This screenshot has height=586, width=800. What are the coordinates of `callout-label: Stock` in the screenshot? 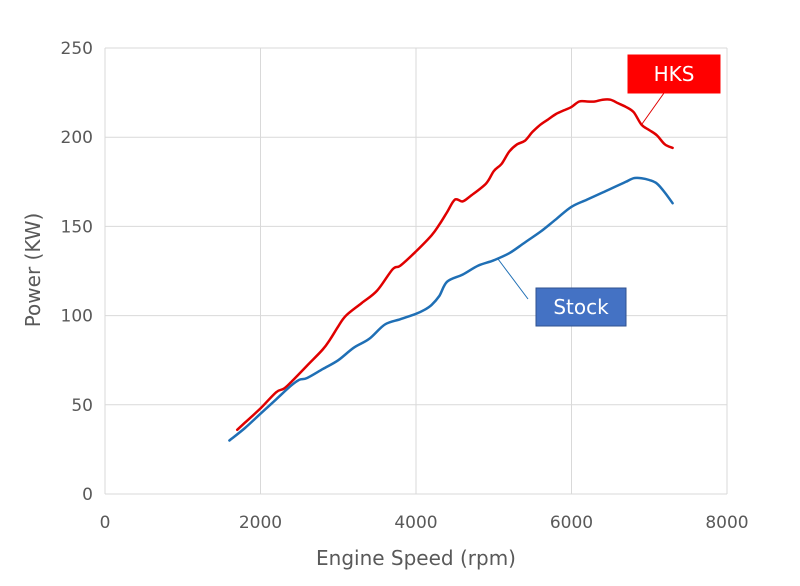 It's located at (581, 307).